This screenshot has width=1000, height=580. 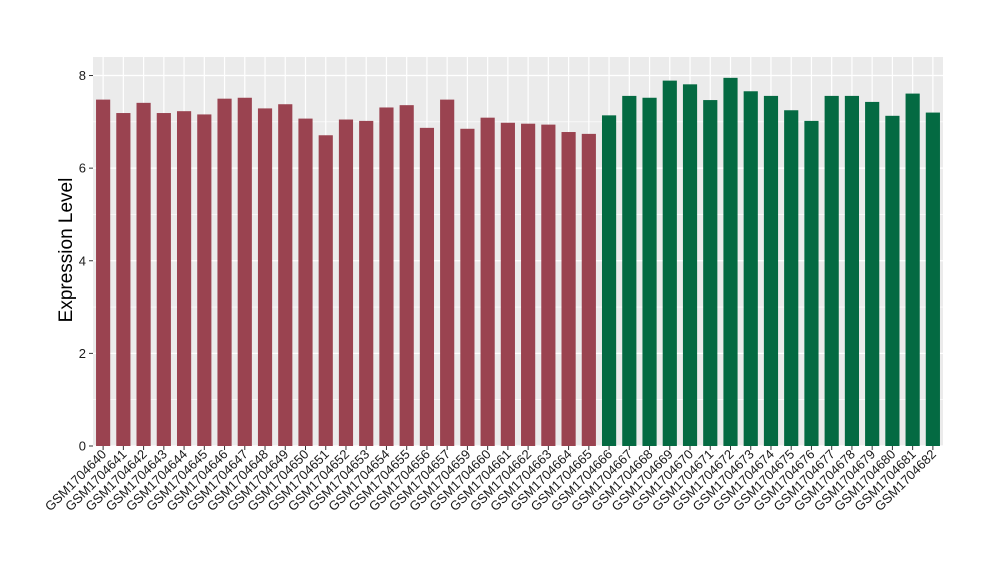 I want to click on bar-GSM1704668, so click(x=649, y=271).